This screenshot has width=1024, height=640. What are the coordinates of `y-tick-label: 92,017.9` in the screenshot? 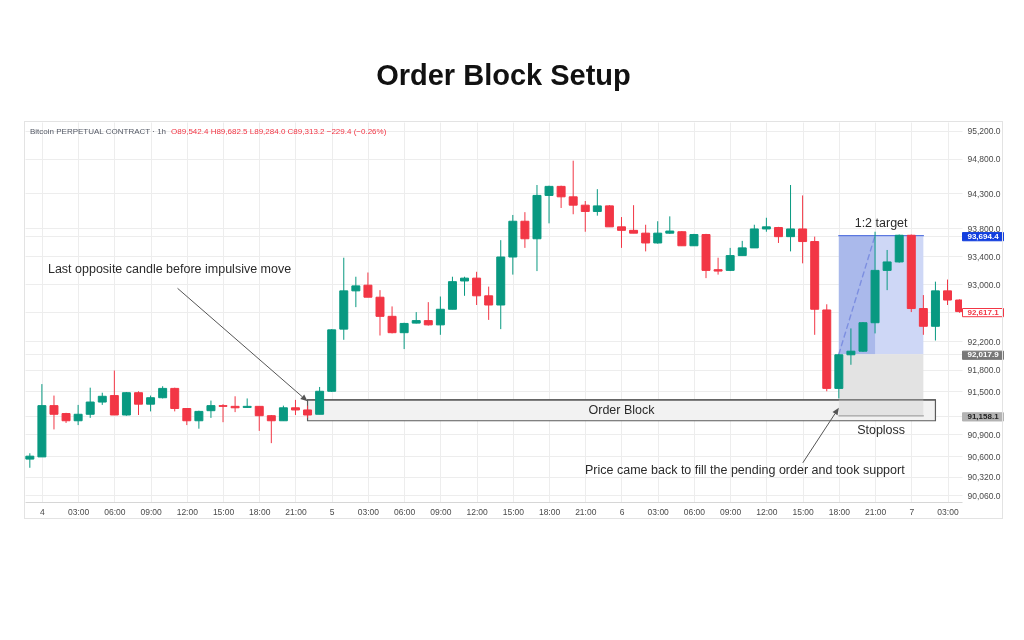 It's located at (983, 355).